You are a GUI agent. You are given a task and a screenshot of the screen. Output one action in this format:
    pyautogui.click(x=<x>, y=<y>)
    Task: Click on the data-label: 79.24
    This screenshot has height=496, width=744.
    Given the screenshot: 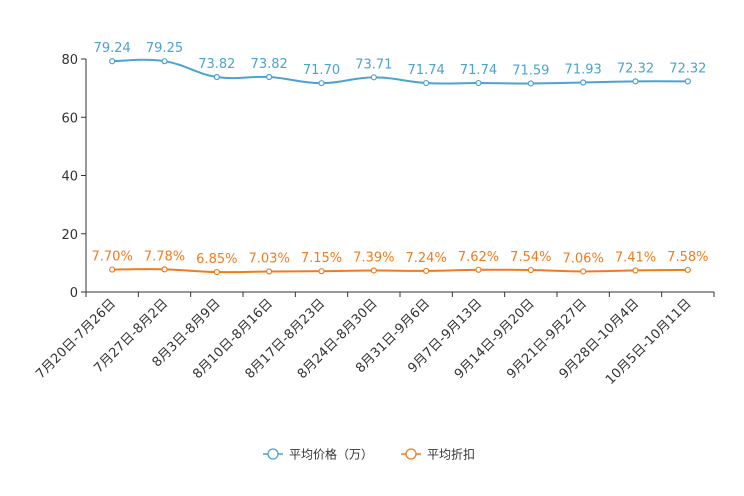 What is the action you would take?
    pyautogui.click(x=112, y=48)
    